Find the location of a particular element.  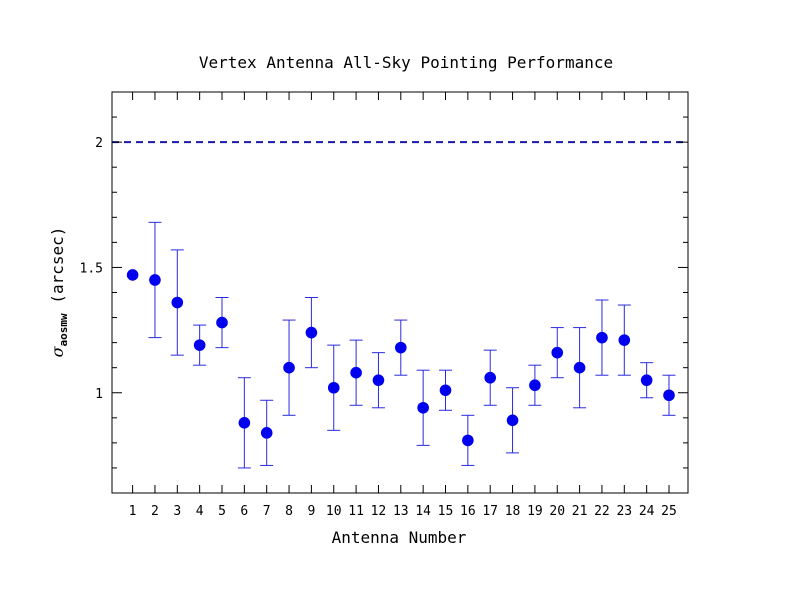

x-tick-label: 17 is located at coordinates (490, 511).